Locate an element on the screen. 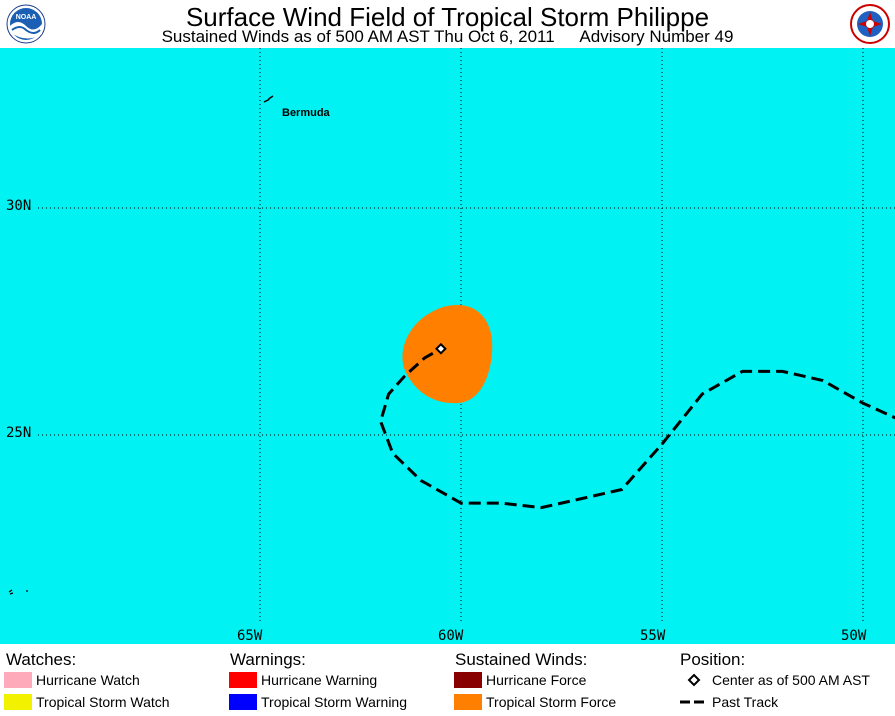 The height and width of the screenshot is (716, 895). lon-label-55w: 55W is located at coordinates (653, 636).